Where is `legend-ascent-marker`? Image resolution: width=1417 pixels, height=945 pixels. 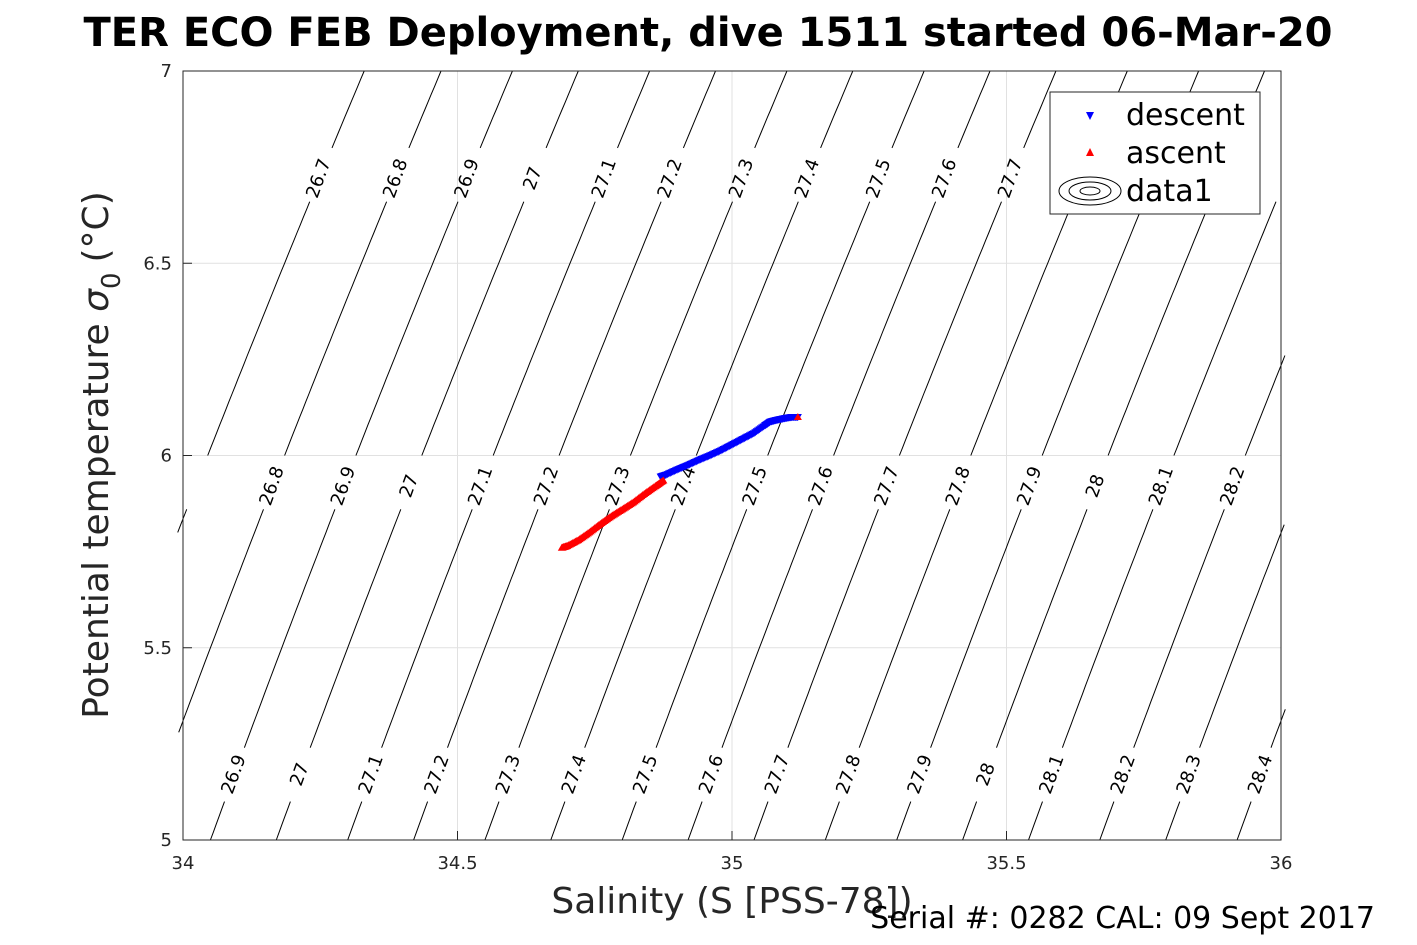 legend-ascent-marker is located at coordinates (1090, 152).